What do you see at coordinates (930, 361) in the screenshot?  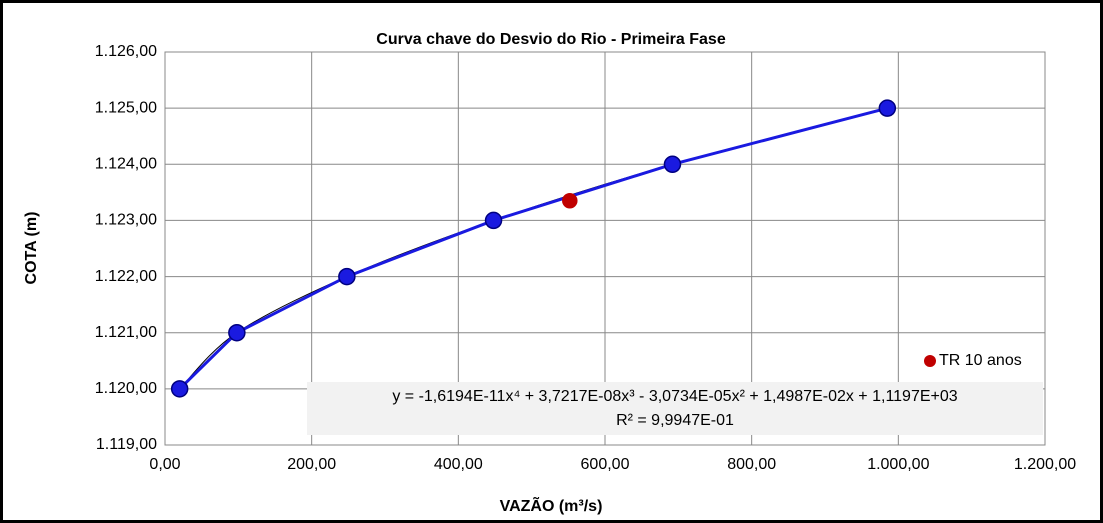 I see `legend-marker` at bounding box center [930, 361].